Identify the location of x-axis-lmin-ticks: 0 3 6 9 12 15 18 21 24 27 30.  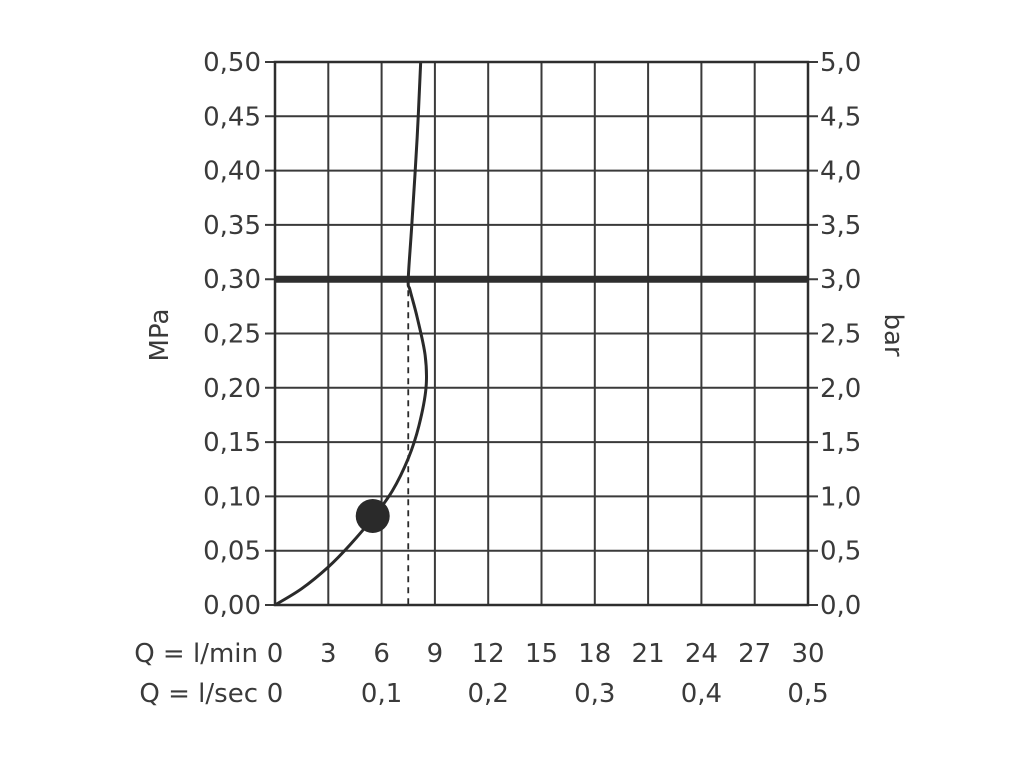
(546, 654).